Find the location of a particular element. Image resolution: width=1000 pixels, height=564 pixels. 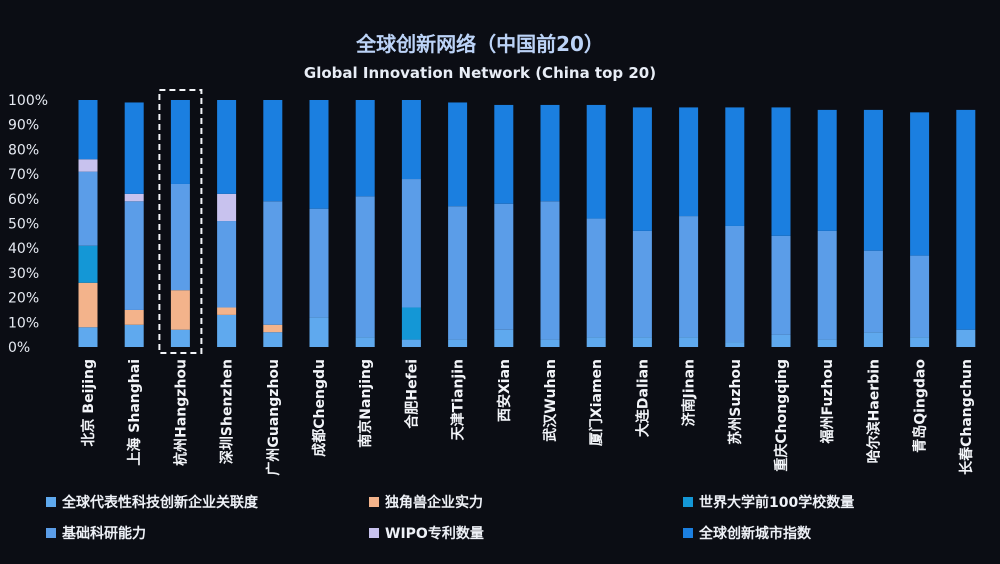

highlight-box is located at coordinates (180, 221).